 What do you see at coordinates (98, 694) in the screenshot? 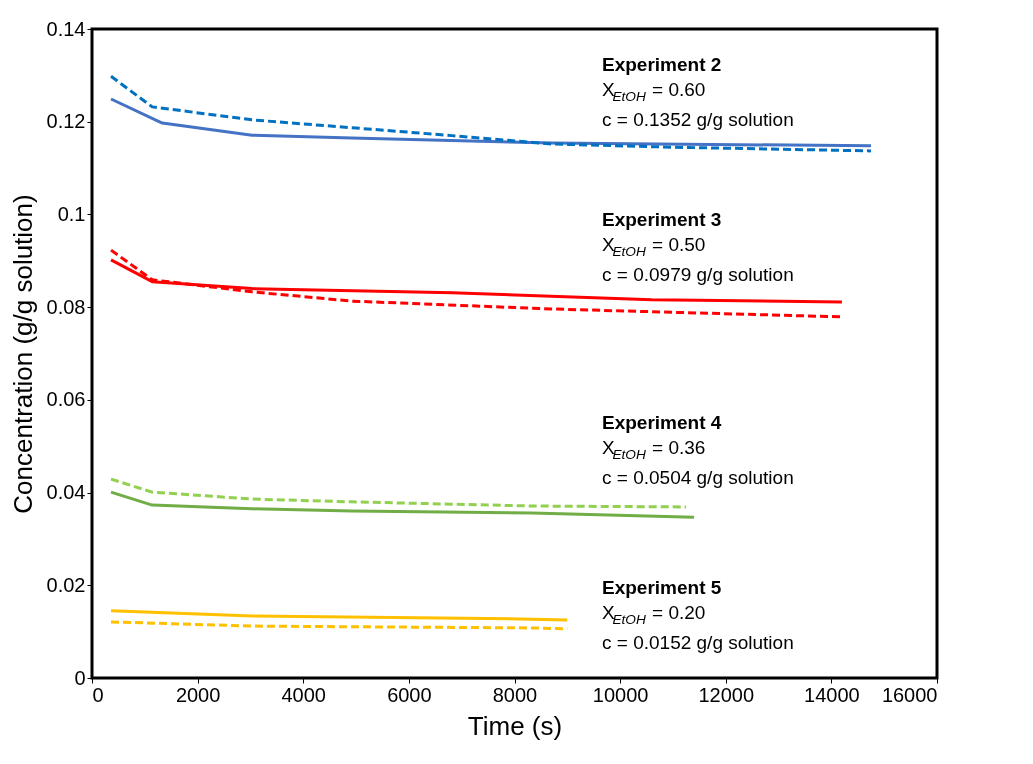
I see `x-tick-label: 0` at bounding box center [98, 694].